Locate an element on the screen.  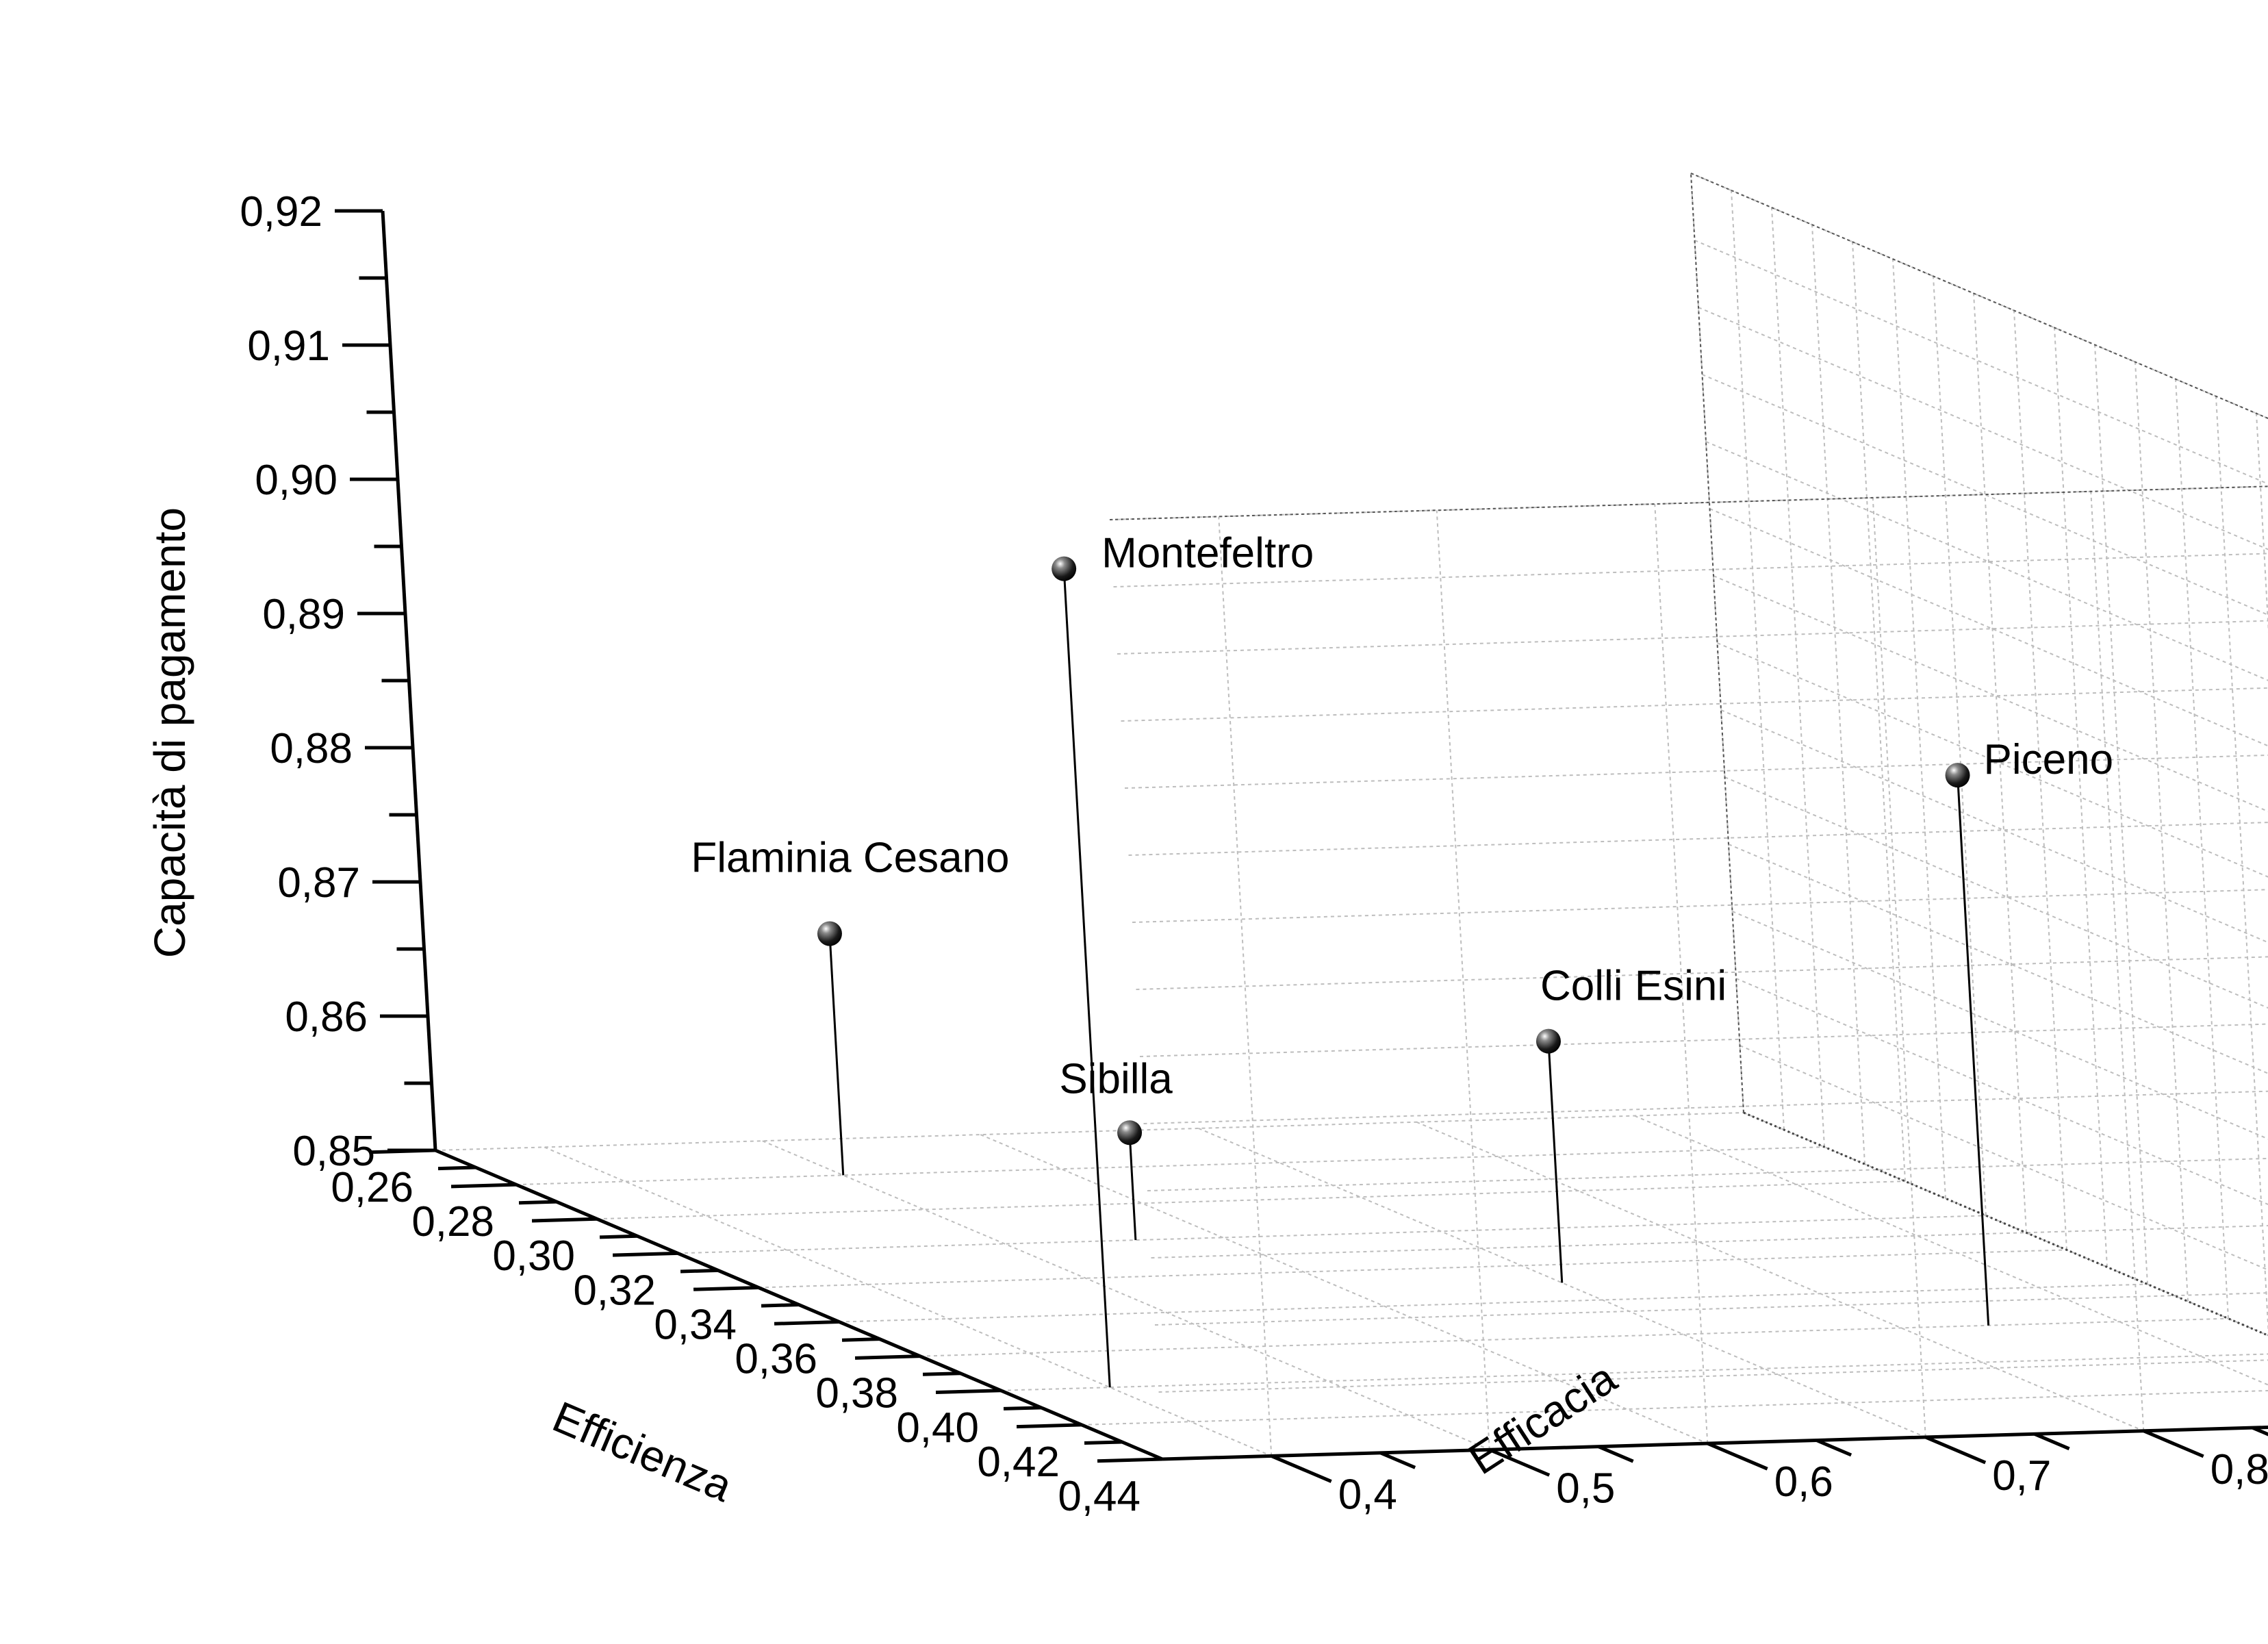
z-axis-title: Capacità di pagamento is located at coordinates (169, 732).